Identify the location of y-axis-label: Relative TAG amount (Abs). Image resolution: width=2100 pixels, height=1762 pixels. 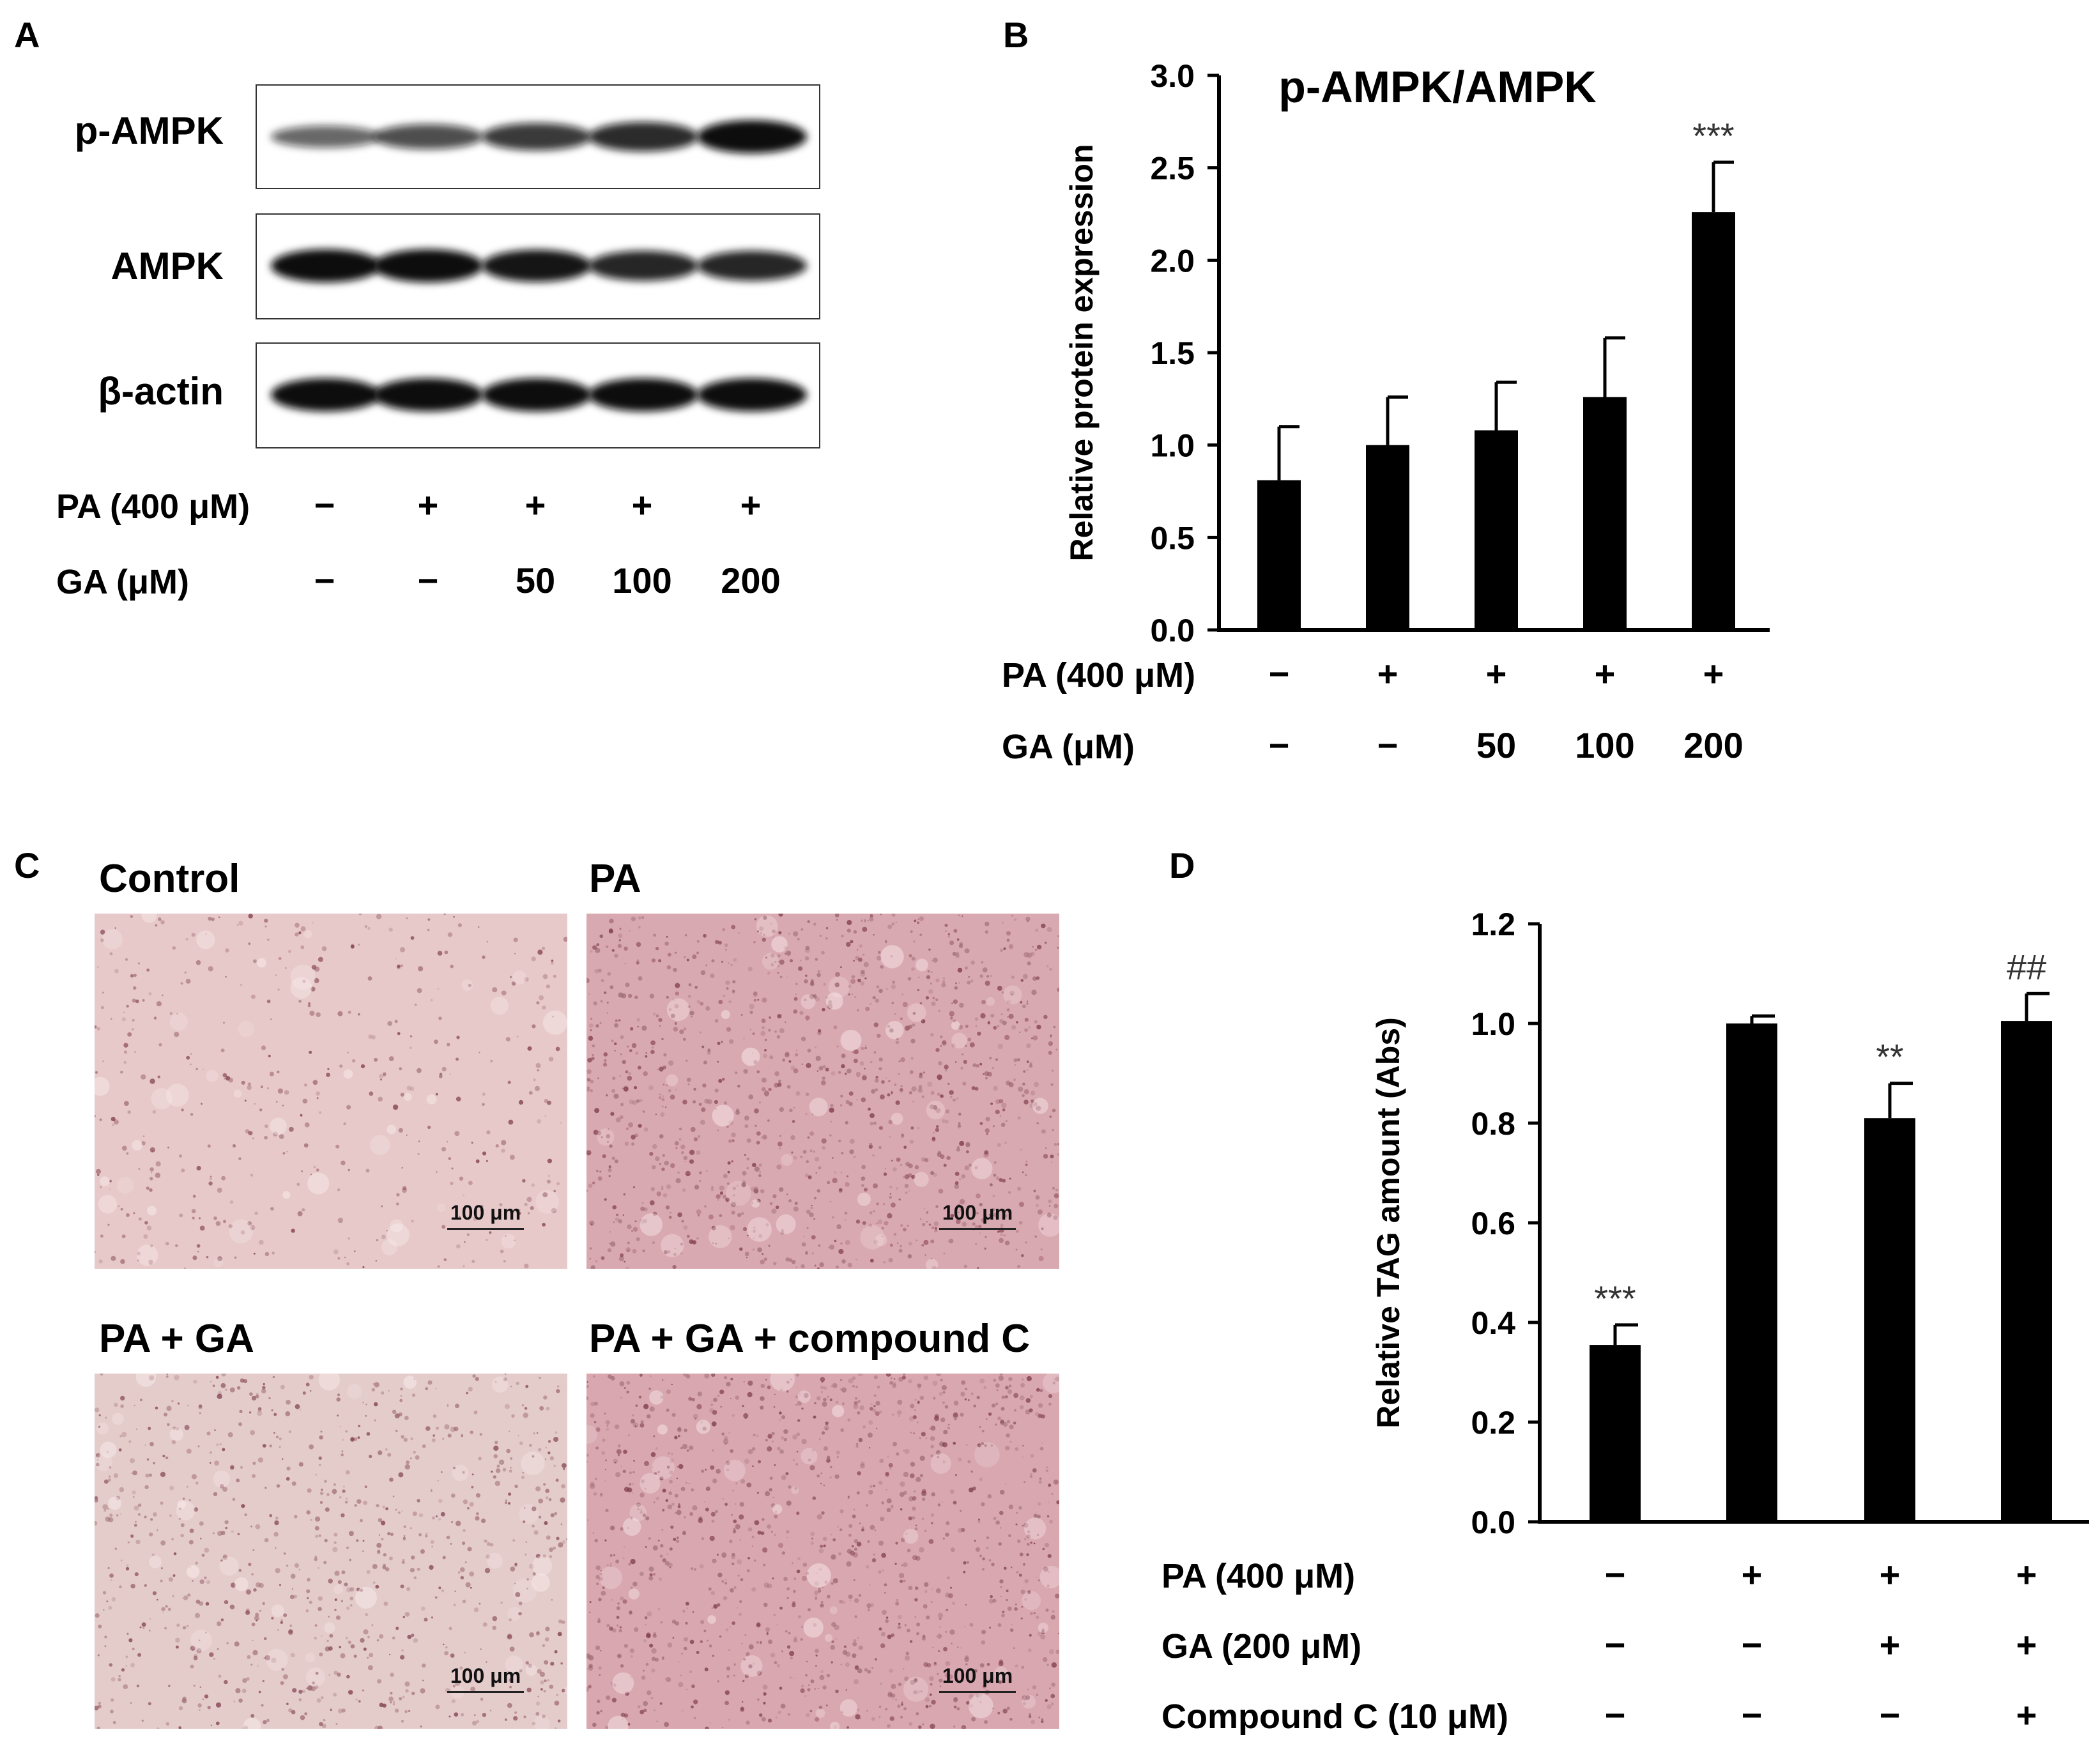
(1388, 1223).